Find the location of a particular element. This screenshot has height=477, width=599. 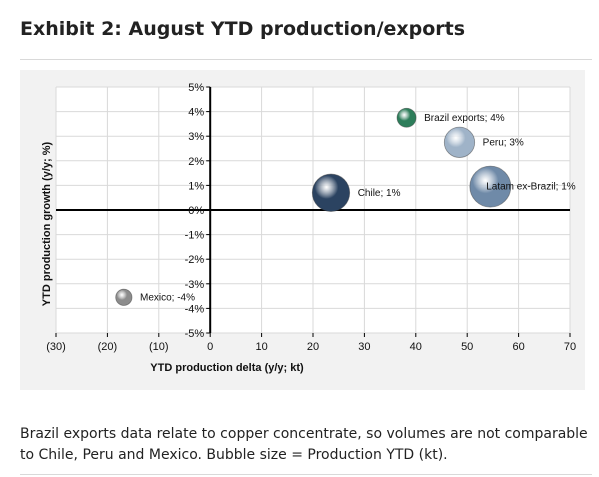

y-tick-label: 1% is located at coordinates (196, 186).